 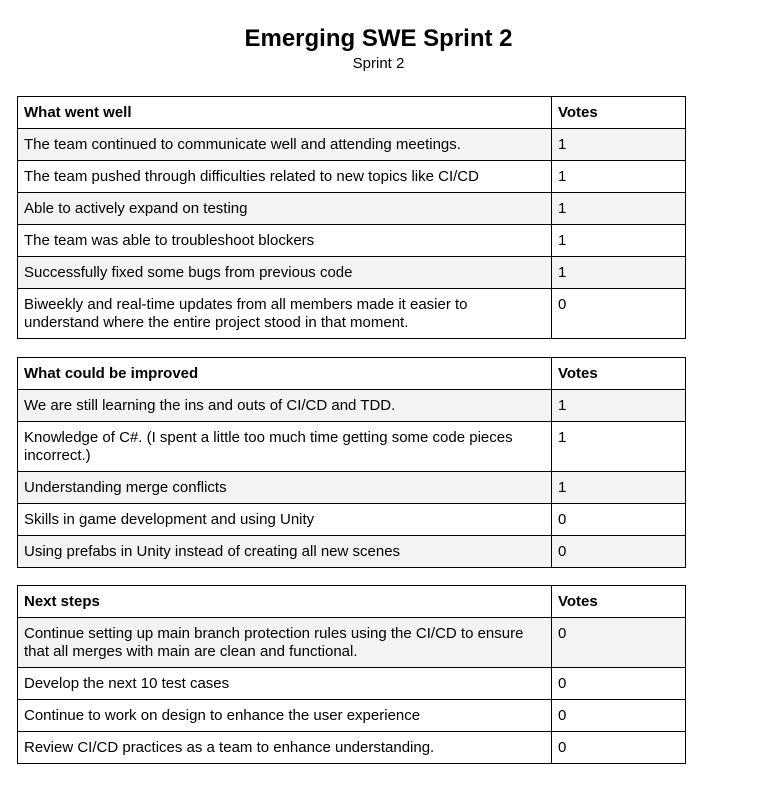 I want to click on section-header: What went well, so click(x=284, y=112).